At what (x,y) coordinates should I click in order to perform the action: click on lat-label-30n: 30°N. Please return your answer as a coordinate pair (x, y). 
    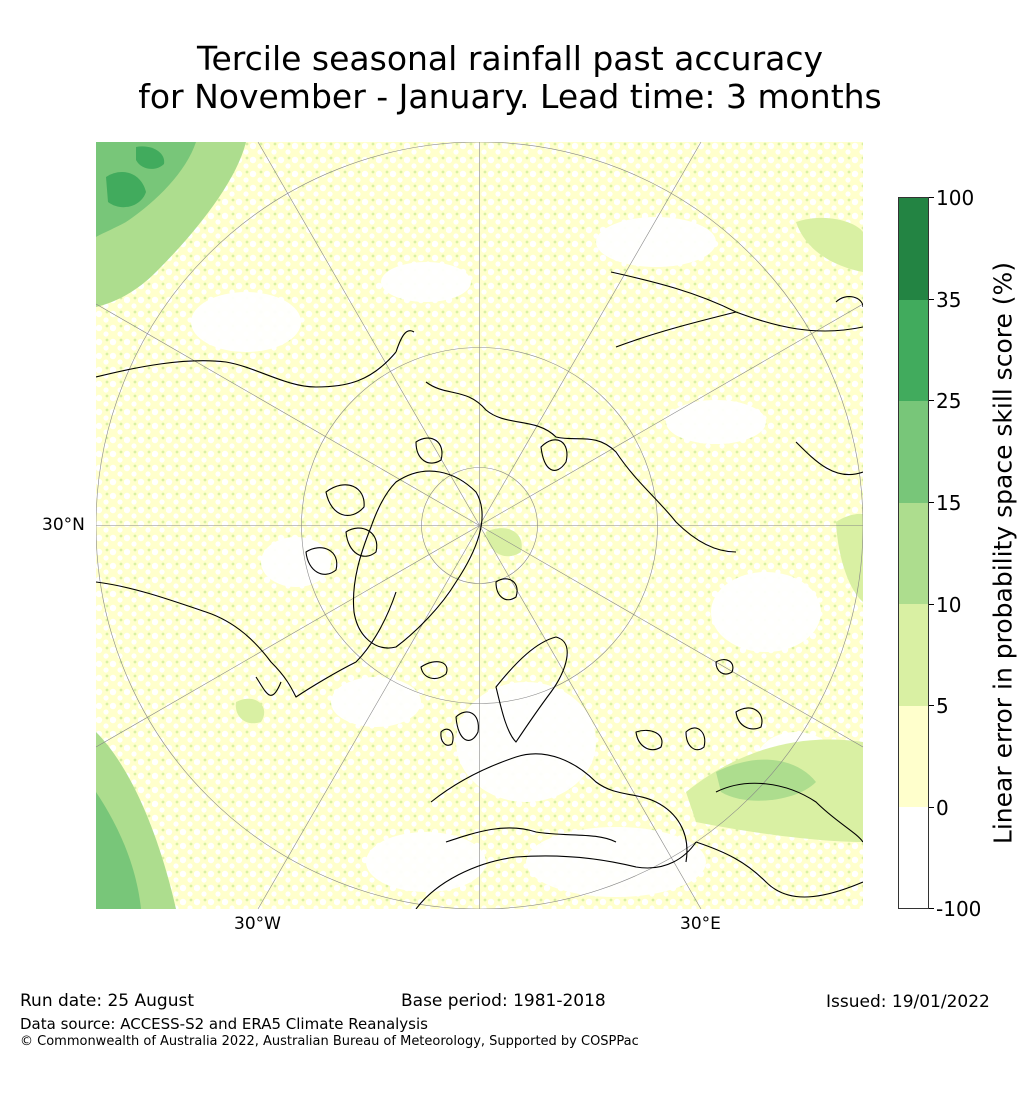
    Looking at the image, I should click on (63, 525).